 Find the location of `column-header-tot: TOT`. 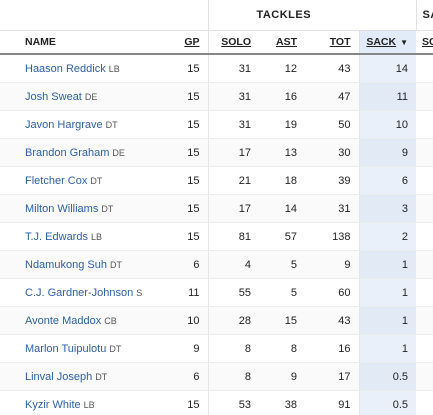

column-header-tot: TOT is located at coordinates (332, 42).